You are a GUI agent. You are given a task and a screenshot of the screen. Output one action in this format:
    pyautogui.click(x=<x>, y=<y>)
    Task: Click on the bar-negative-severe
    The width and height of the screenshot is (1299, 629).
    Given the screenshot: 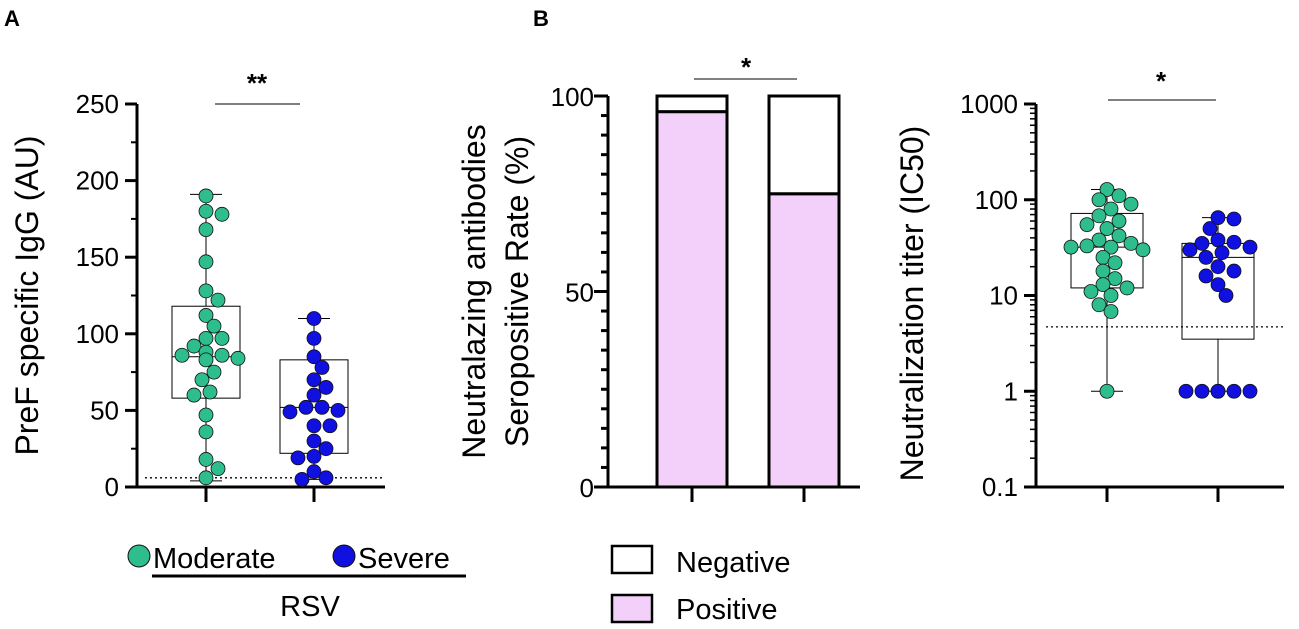 What is the action you would take?
    pyautogui.click(x=804, y=145)
    